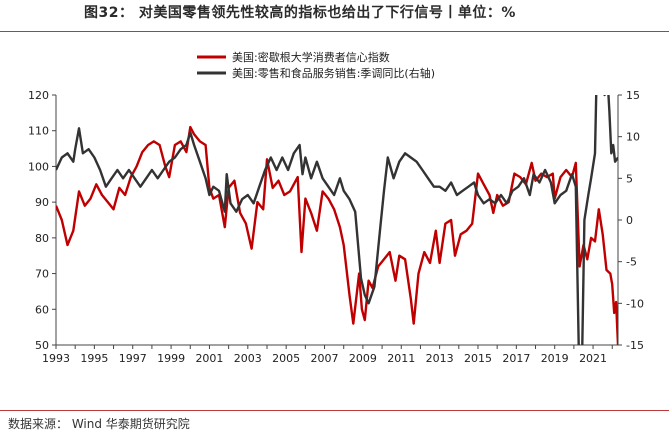  What do you see at coordinates (633, 137) in the screenshot?
I see `right-tick-label: 10` at bounding box center [633, 137].